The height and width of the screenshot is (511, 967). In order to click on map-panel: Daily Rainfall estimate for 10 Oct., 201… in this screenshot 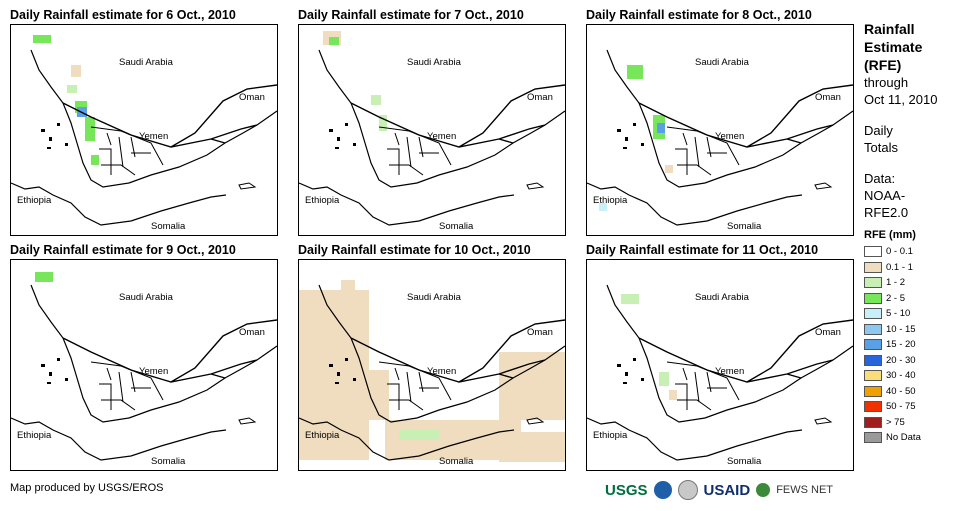, I will do `click(432, 356)`.